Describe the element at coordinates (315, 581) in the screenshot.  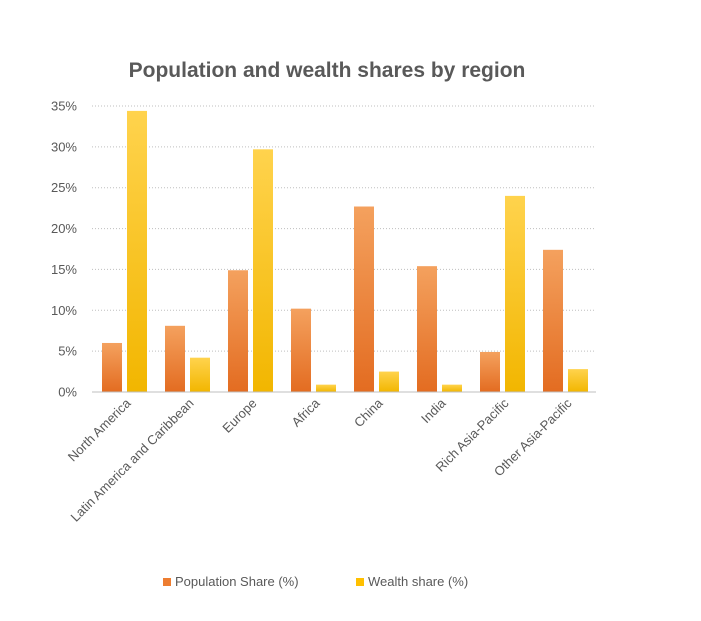
I see `legend: Population Share (%) Wealth share (%)` at that location.